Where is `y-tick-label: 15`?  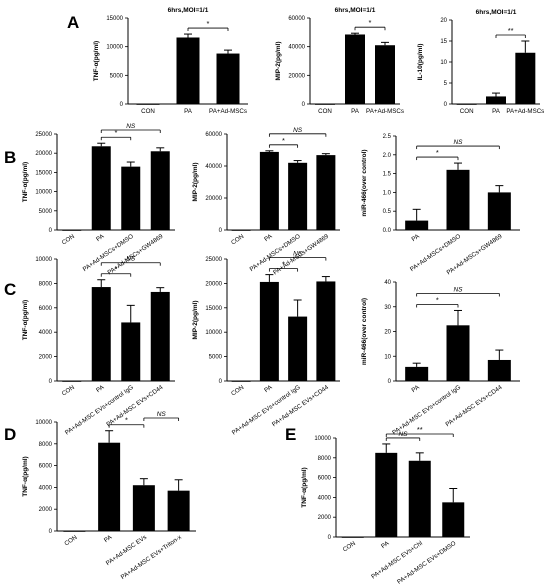
y-tick-label: 15 is located at coordinates (443, 42).